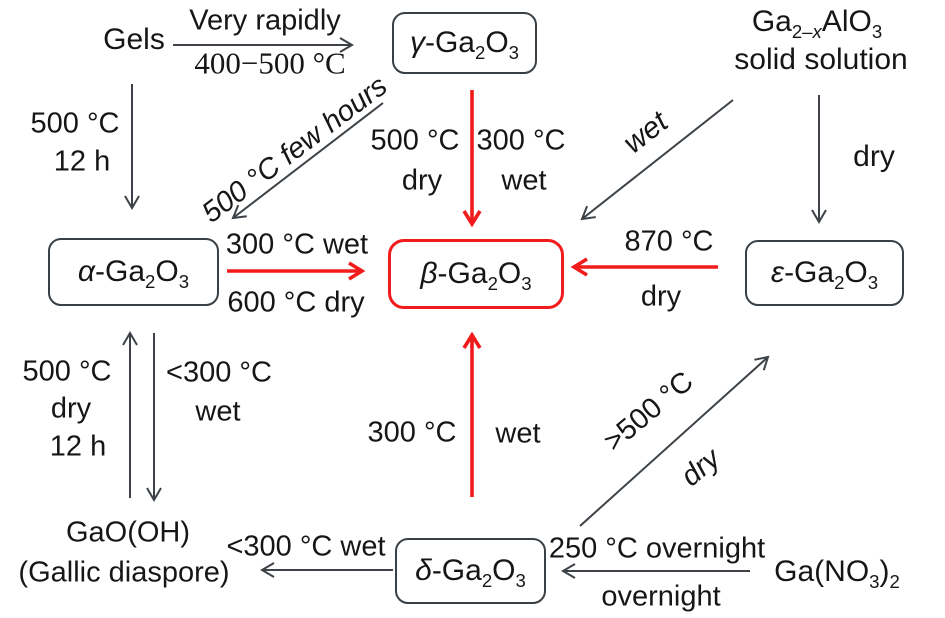 The height and width of the screenshot is (618, 945). I want to click on node-epsilon-ga2o3-label: ε-Ga2O3, so click(824, 274).